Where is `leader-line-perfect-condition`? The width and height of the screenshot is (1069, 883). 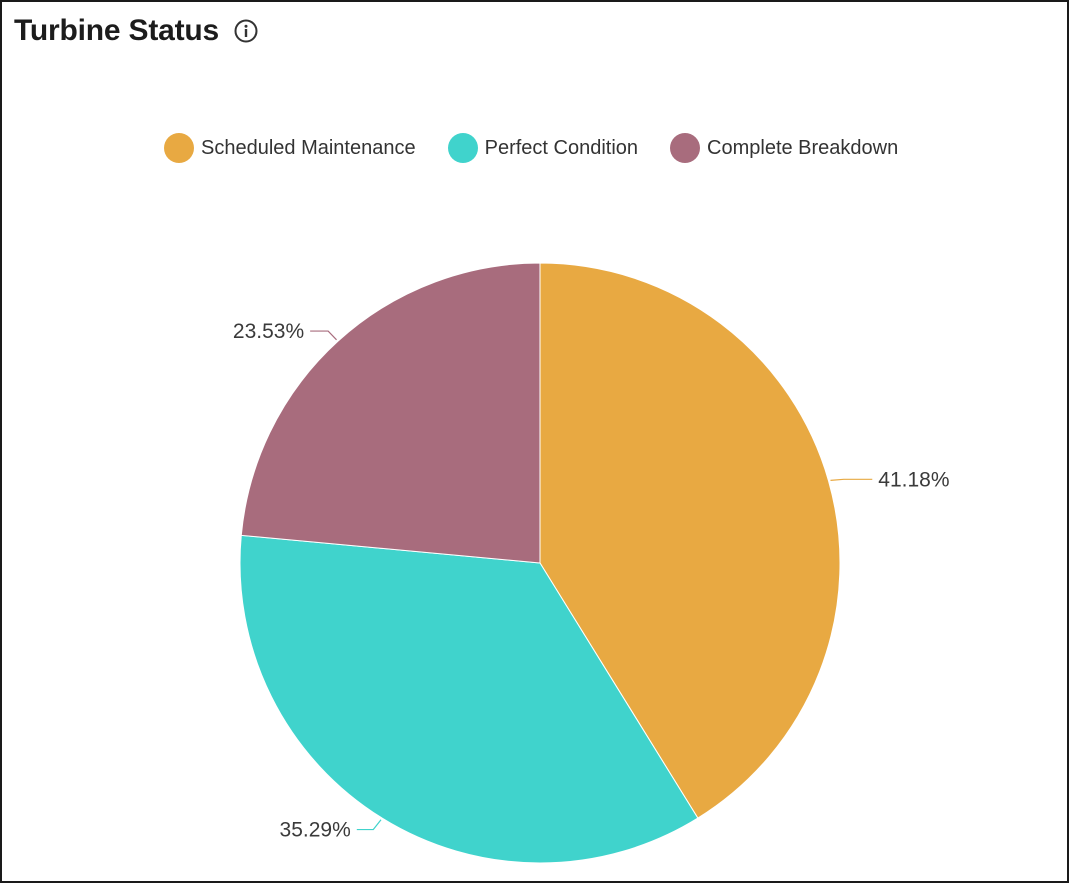 leader-line-perfect-condition is located at coordinates (369, 825).